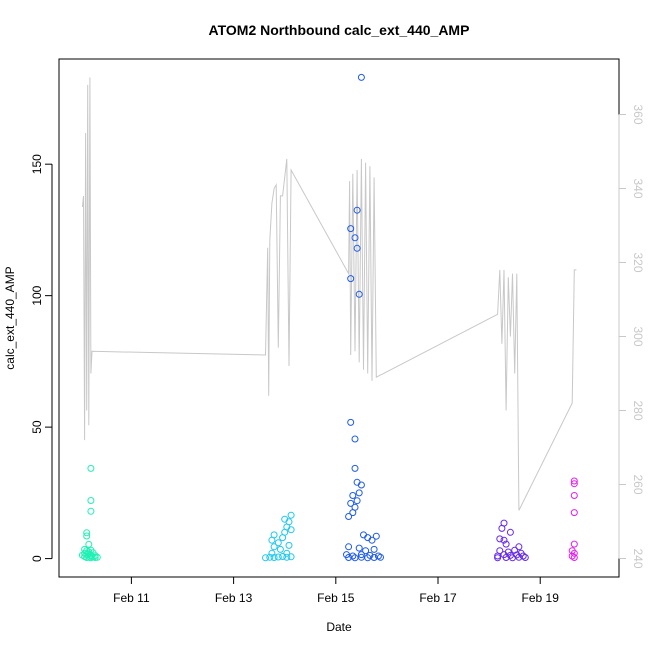 Image resolution: width=650 pixels, height=650 pixels. Describe the element at coordinates (336, 598) in the screenshot. I see `x-tick-label: Feb 15` at that location.